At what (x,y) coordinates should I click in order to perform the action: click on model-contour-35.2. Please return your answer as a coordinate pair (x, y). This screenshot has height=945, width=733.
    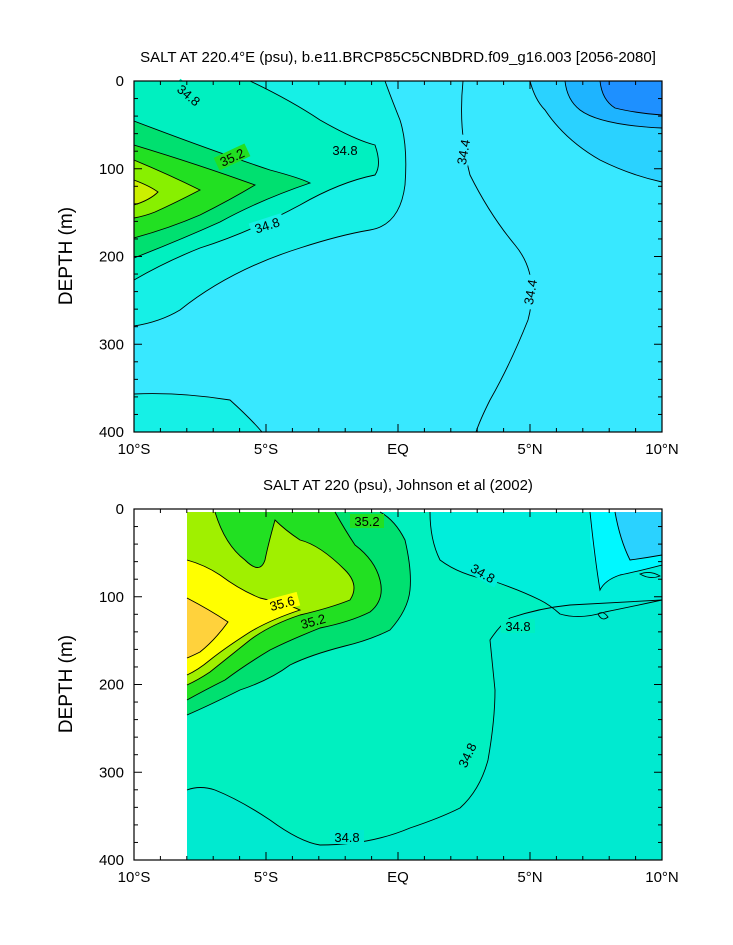
    Looking at the image, I should click on (195, 191).